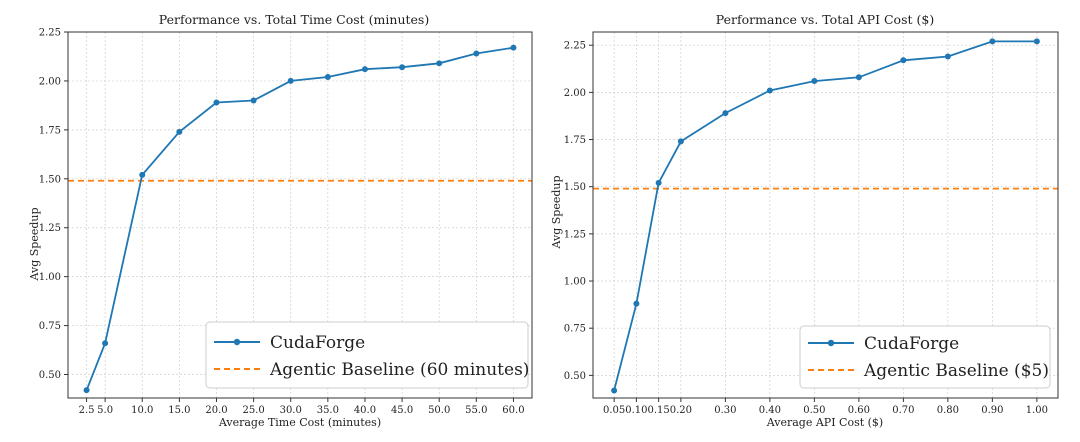 This screenshot has width=1080, height=442. Describe the element at coordinates (87, 410) in the screenshot. I see `x-tick-label: 2.5` at that location.